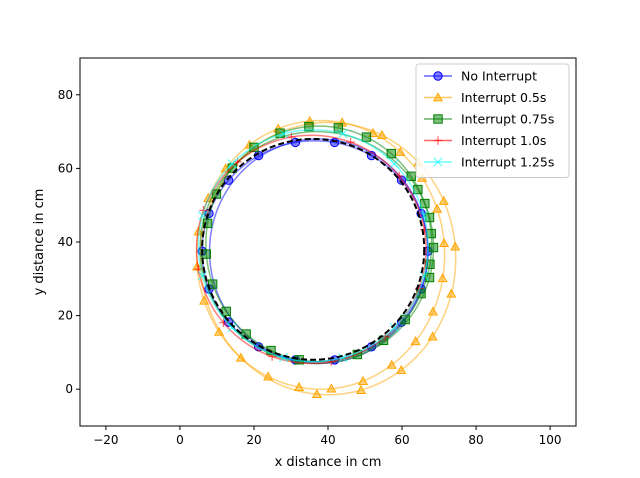 This screenshot has width=640, height=478. What do you see at coordinates (39, 242) in the screenshot?
I see `y-axis-label: y distance in cm` at bounding box center [39, 242].